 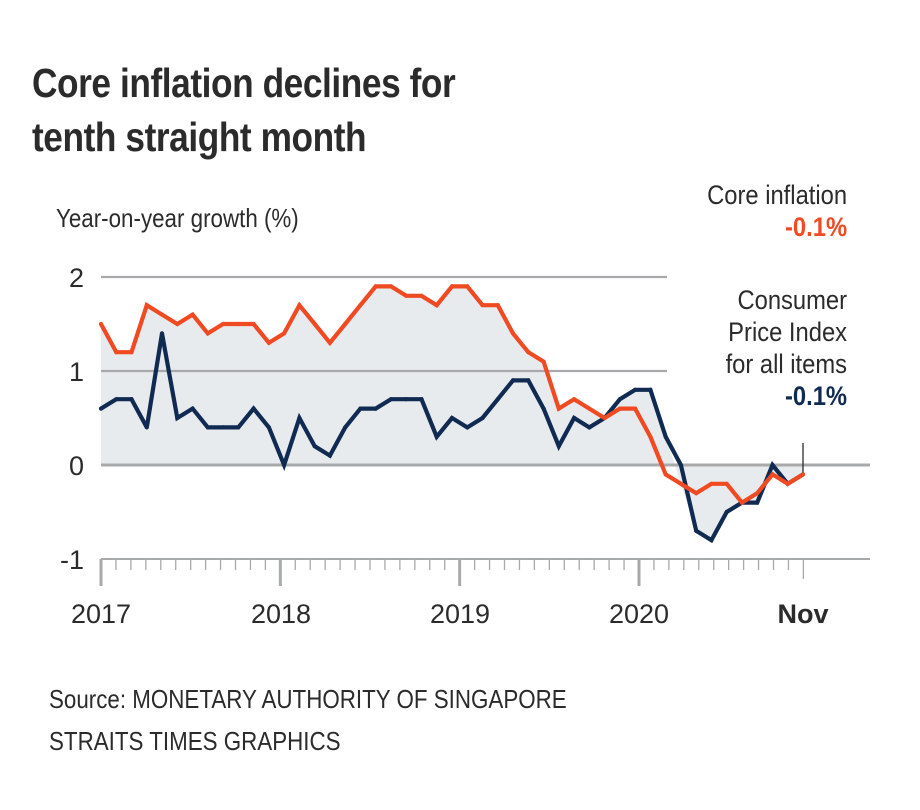 I want to click on legend-cpi-value: -0.1%, so click(x=815, y=396).